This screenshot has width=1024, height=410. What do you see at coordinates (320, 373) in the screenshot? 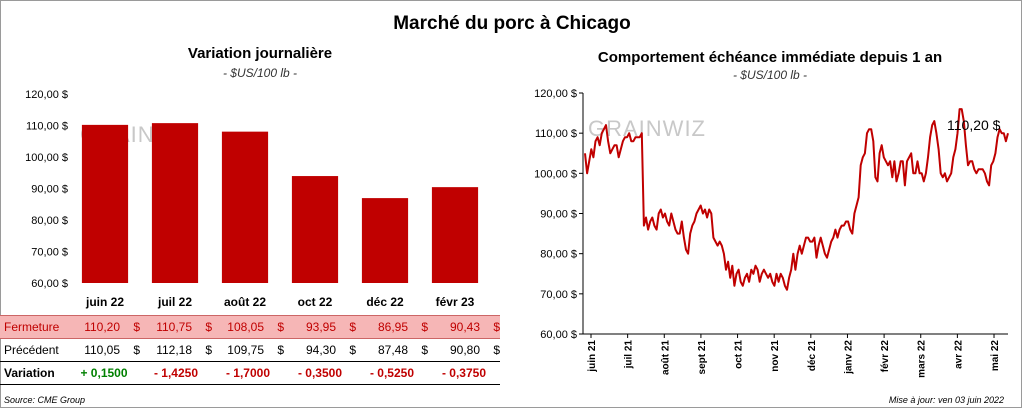
I see `variation-cell: - 0,3500` at bounding box center [320, 373].